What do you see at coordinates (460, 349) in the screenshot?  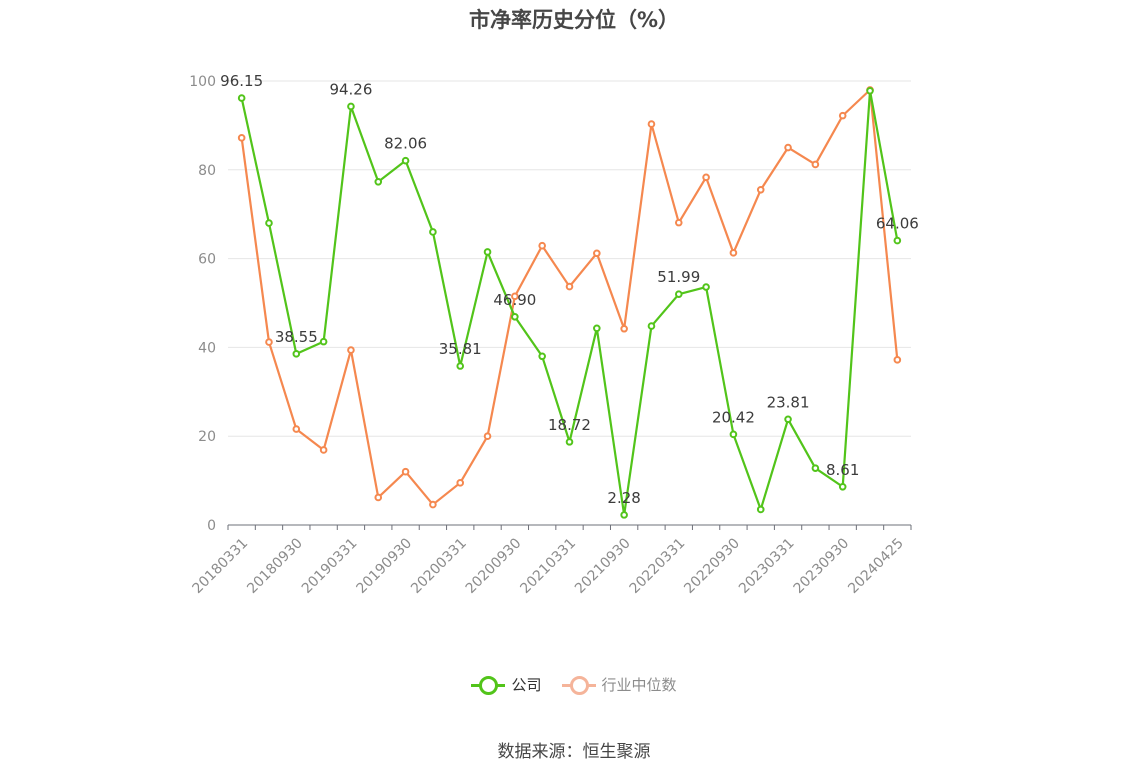 I see `data-label: 35.81` at bounding box center [460, 349].